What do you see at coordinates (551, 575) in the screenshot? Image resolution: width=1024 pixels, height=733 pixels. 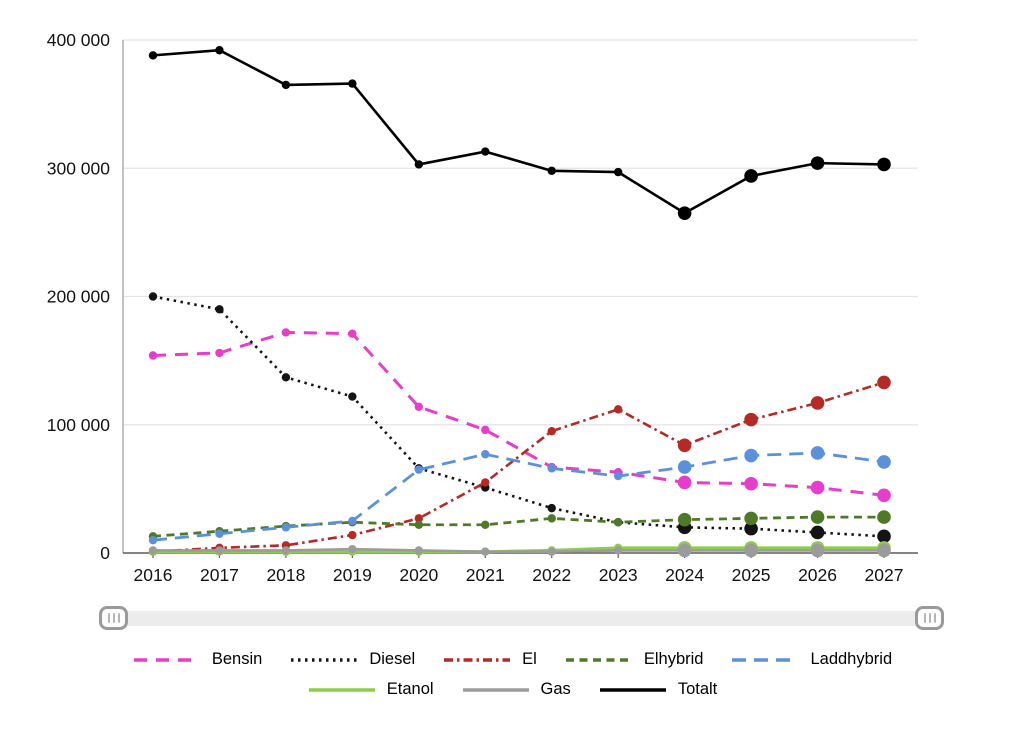 I see `x-axis-tick-label: 2022` at bounding box center [551, 575].